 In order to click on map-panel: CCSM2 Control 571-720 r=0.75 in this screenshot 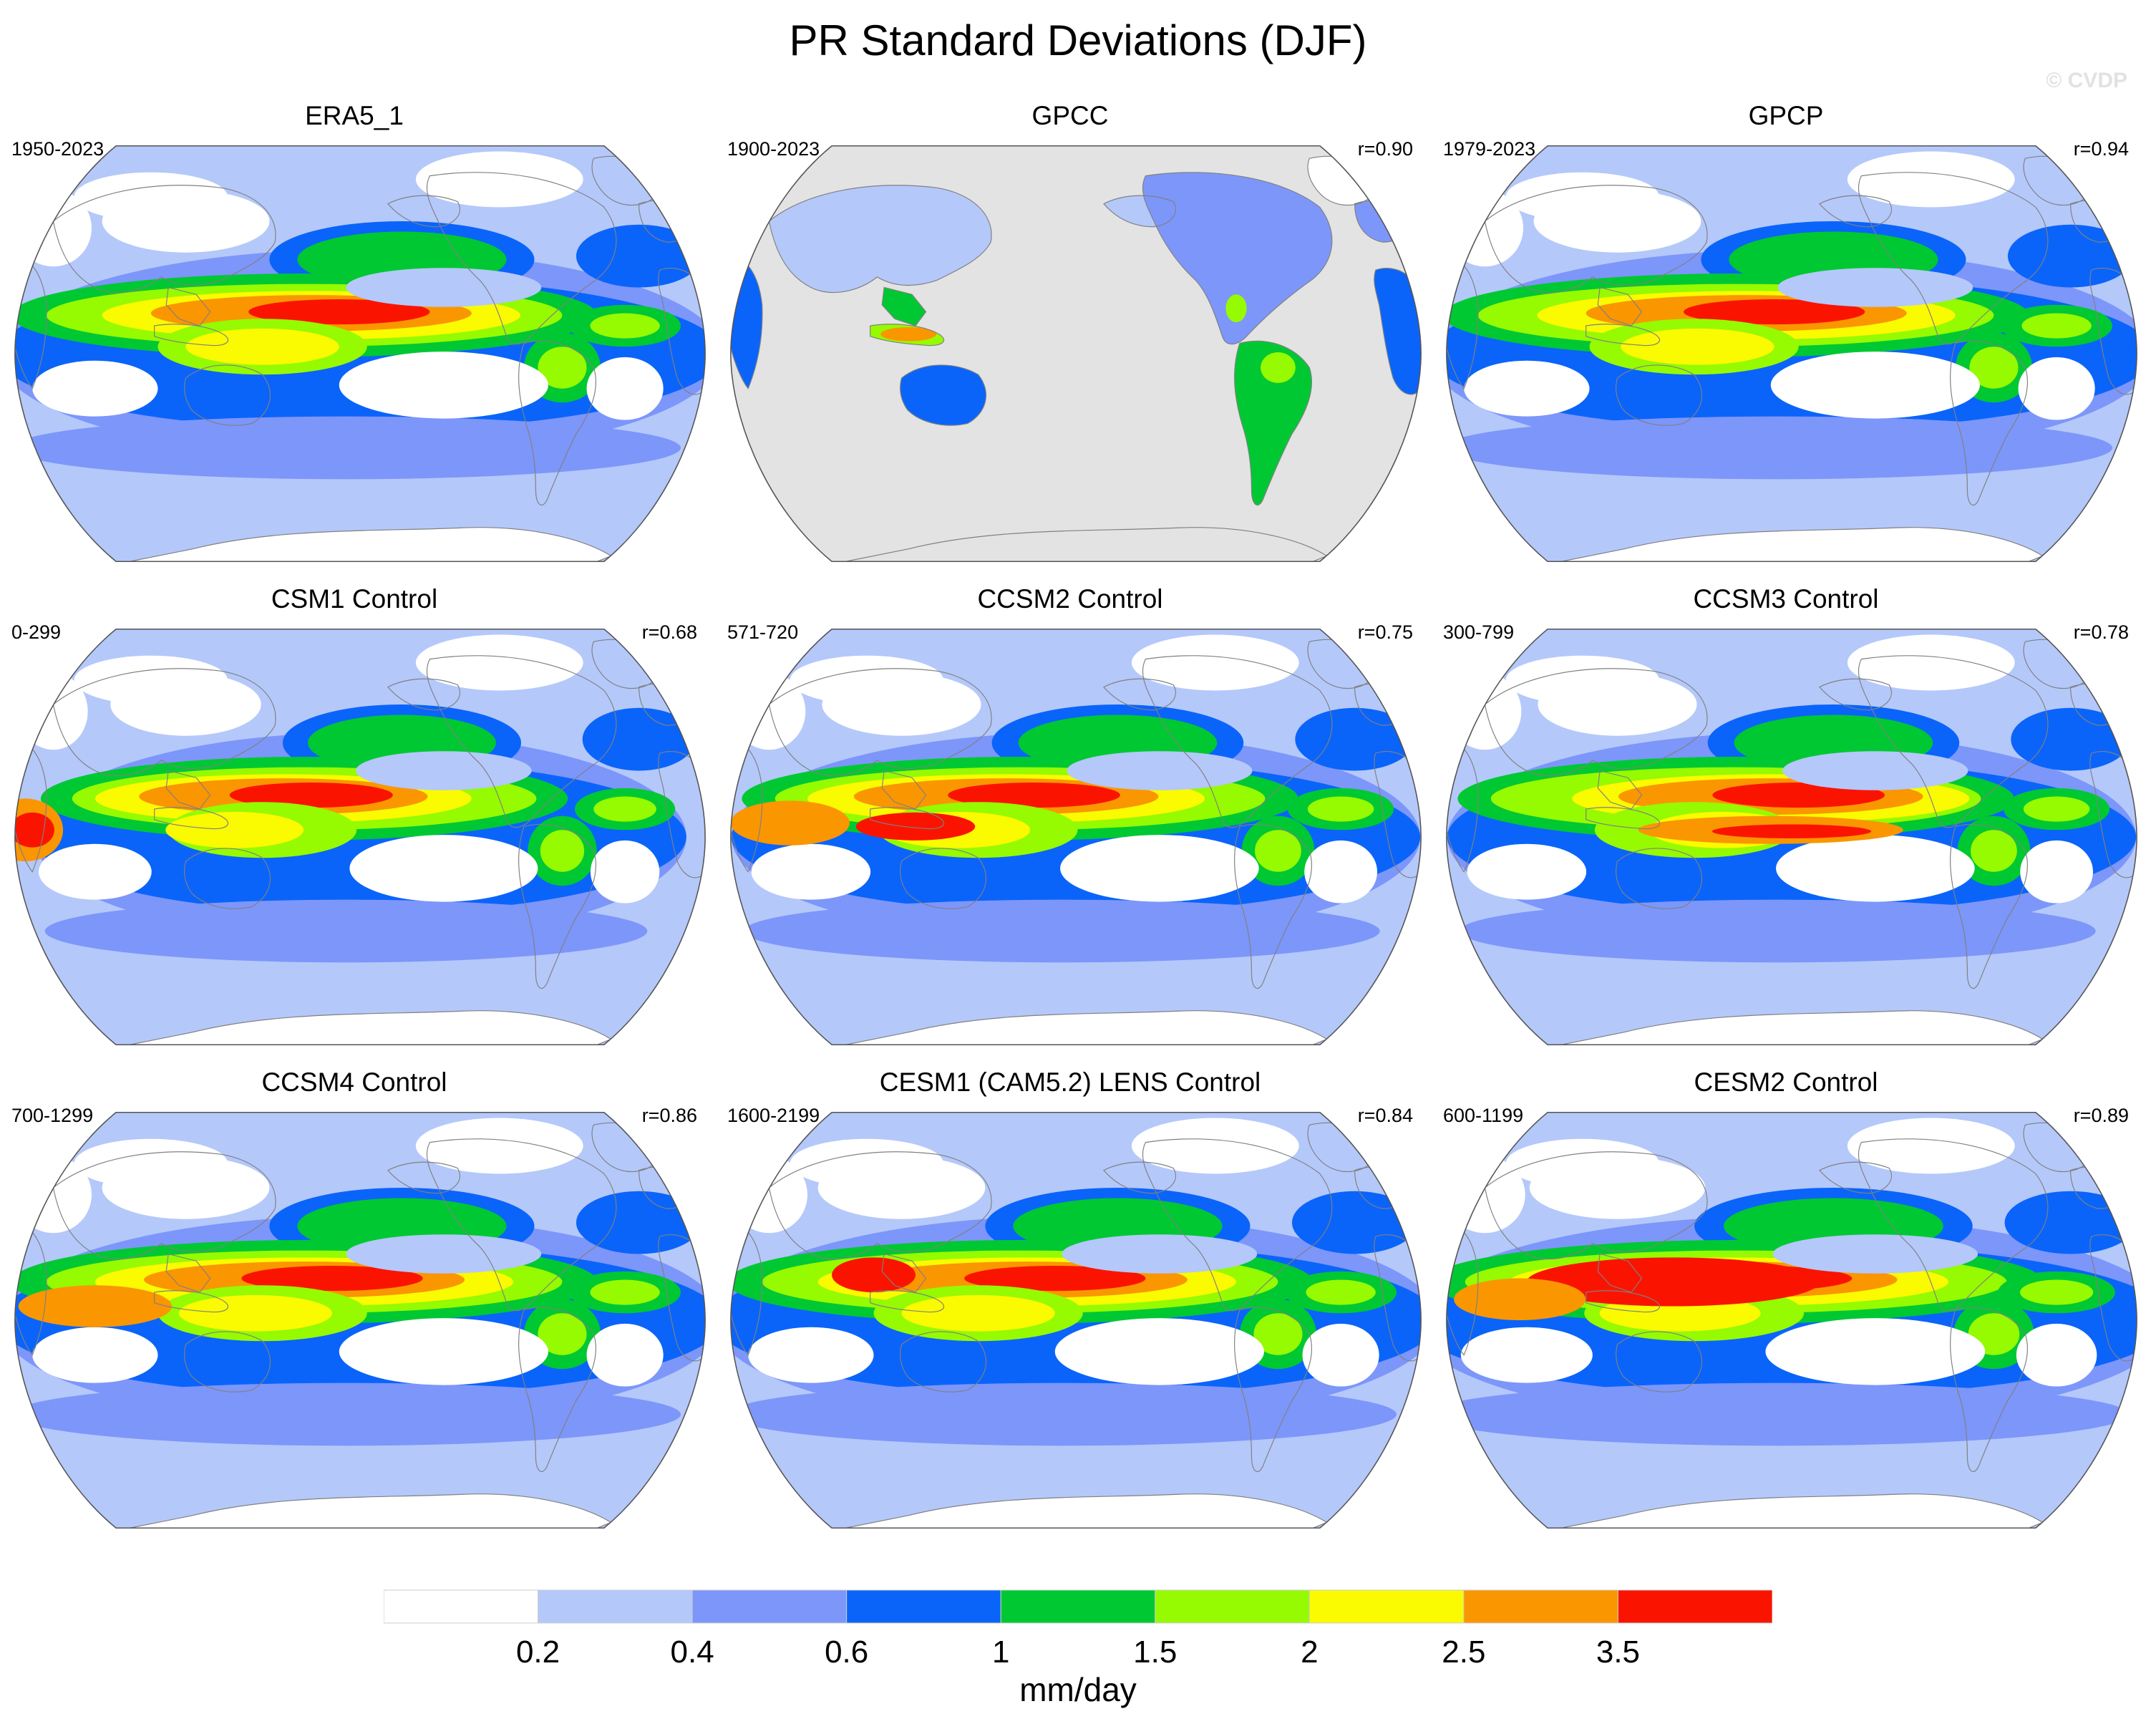, I will do `click(1070, 819)`.